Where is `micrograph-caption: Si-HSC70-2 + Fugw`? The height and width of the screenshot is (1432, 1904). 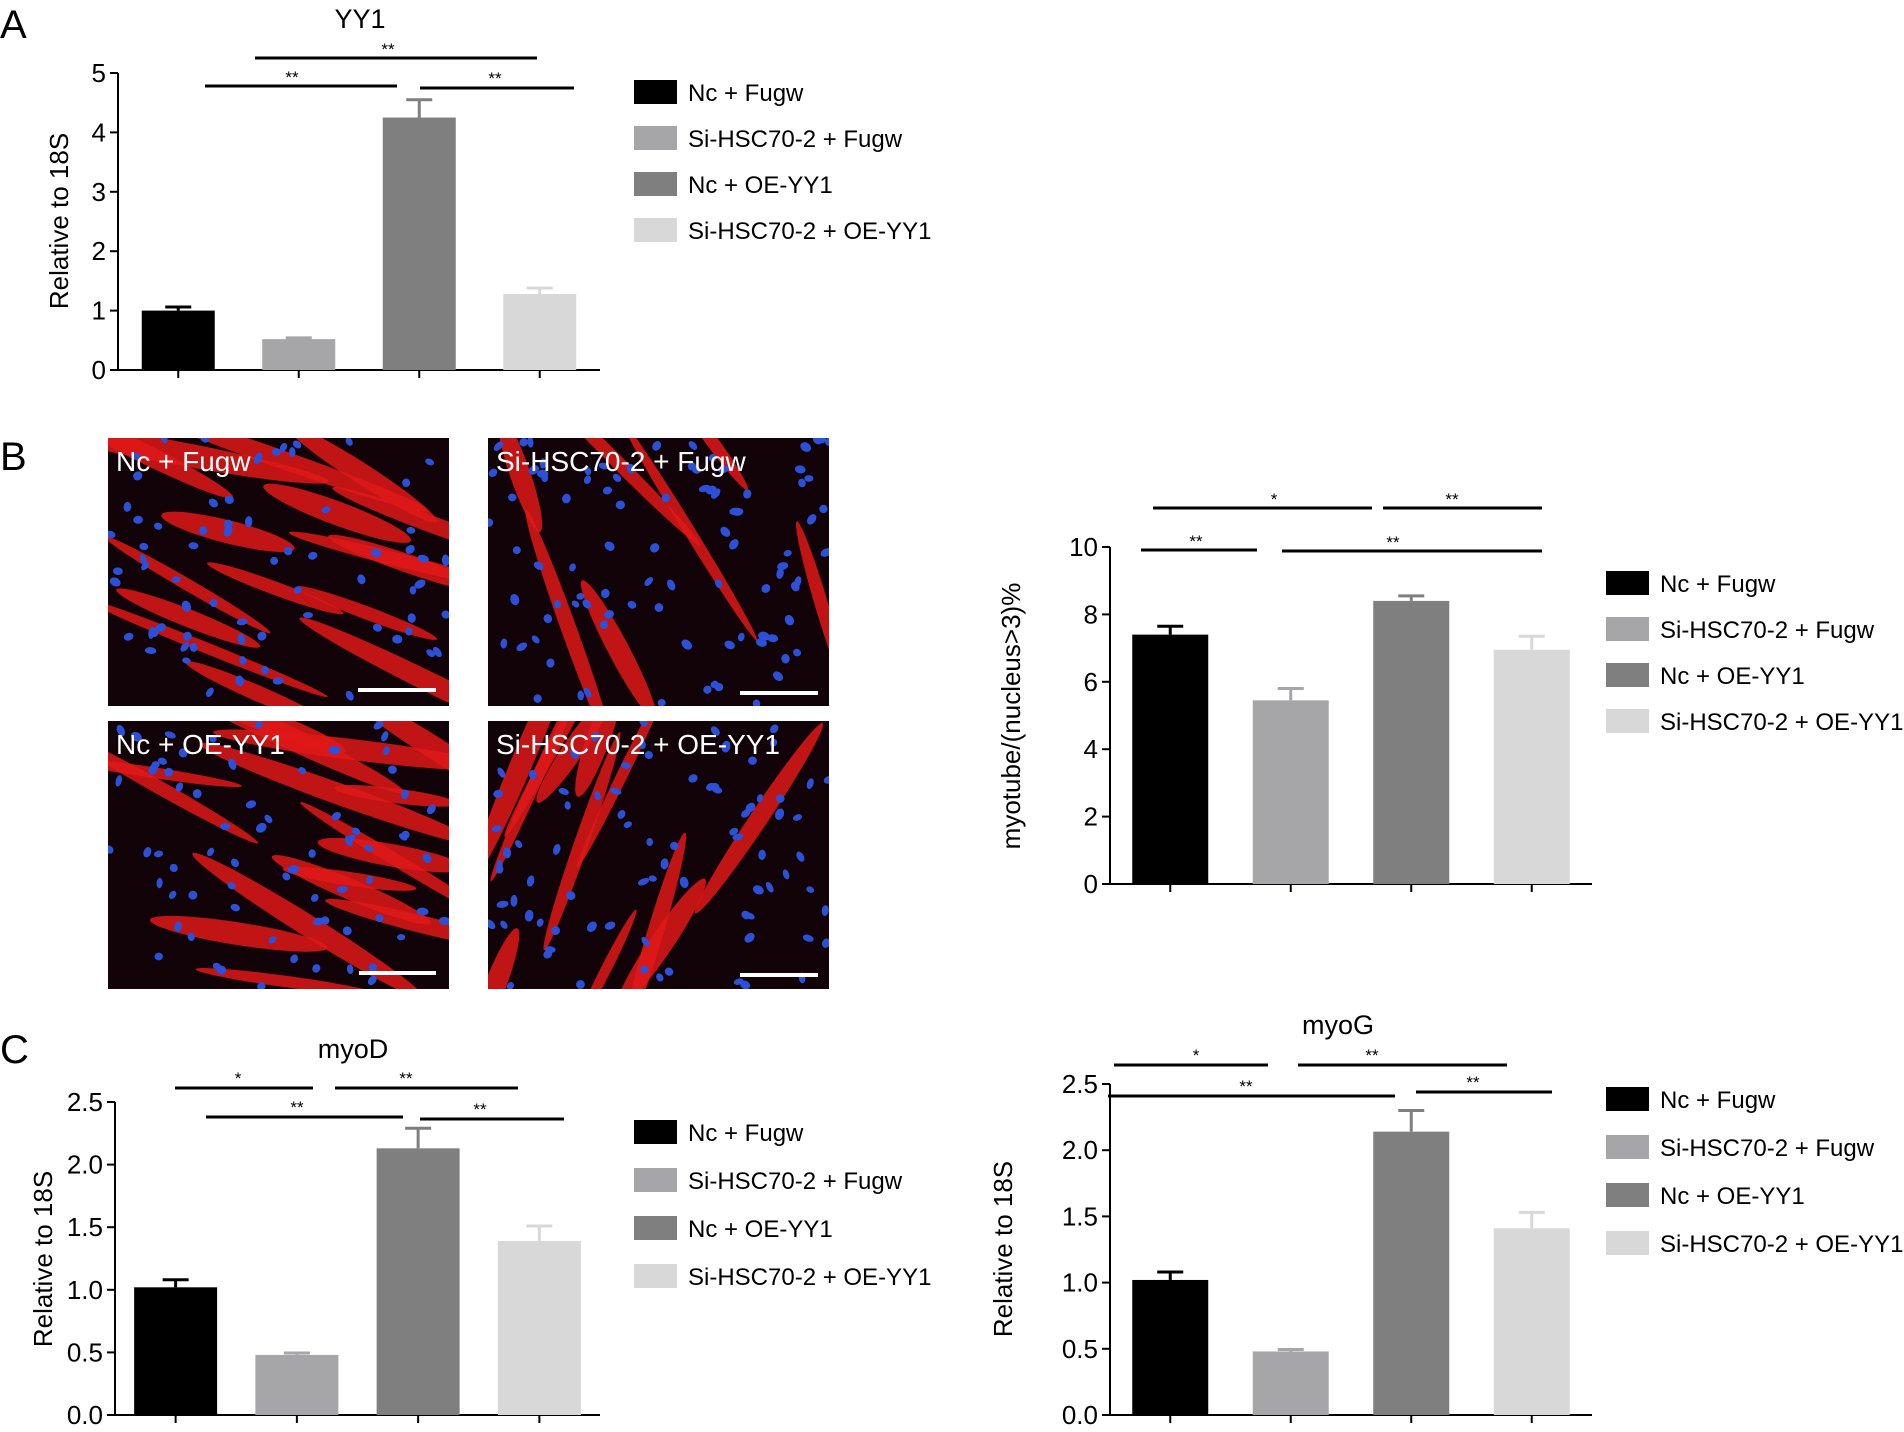
micrograph-caption: Si-HSC70-2 + Fugw is located at coordinates (621, 461).